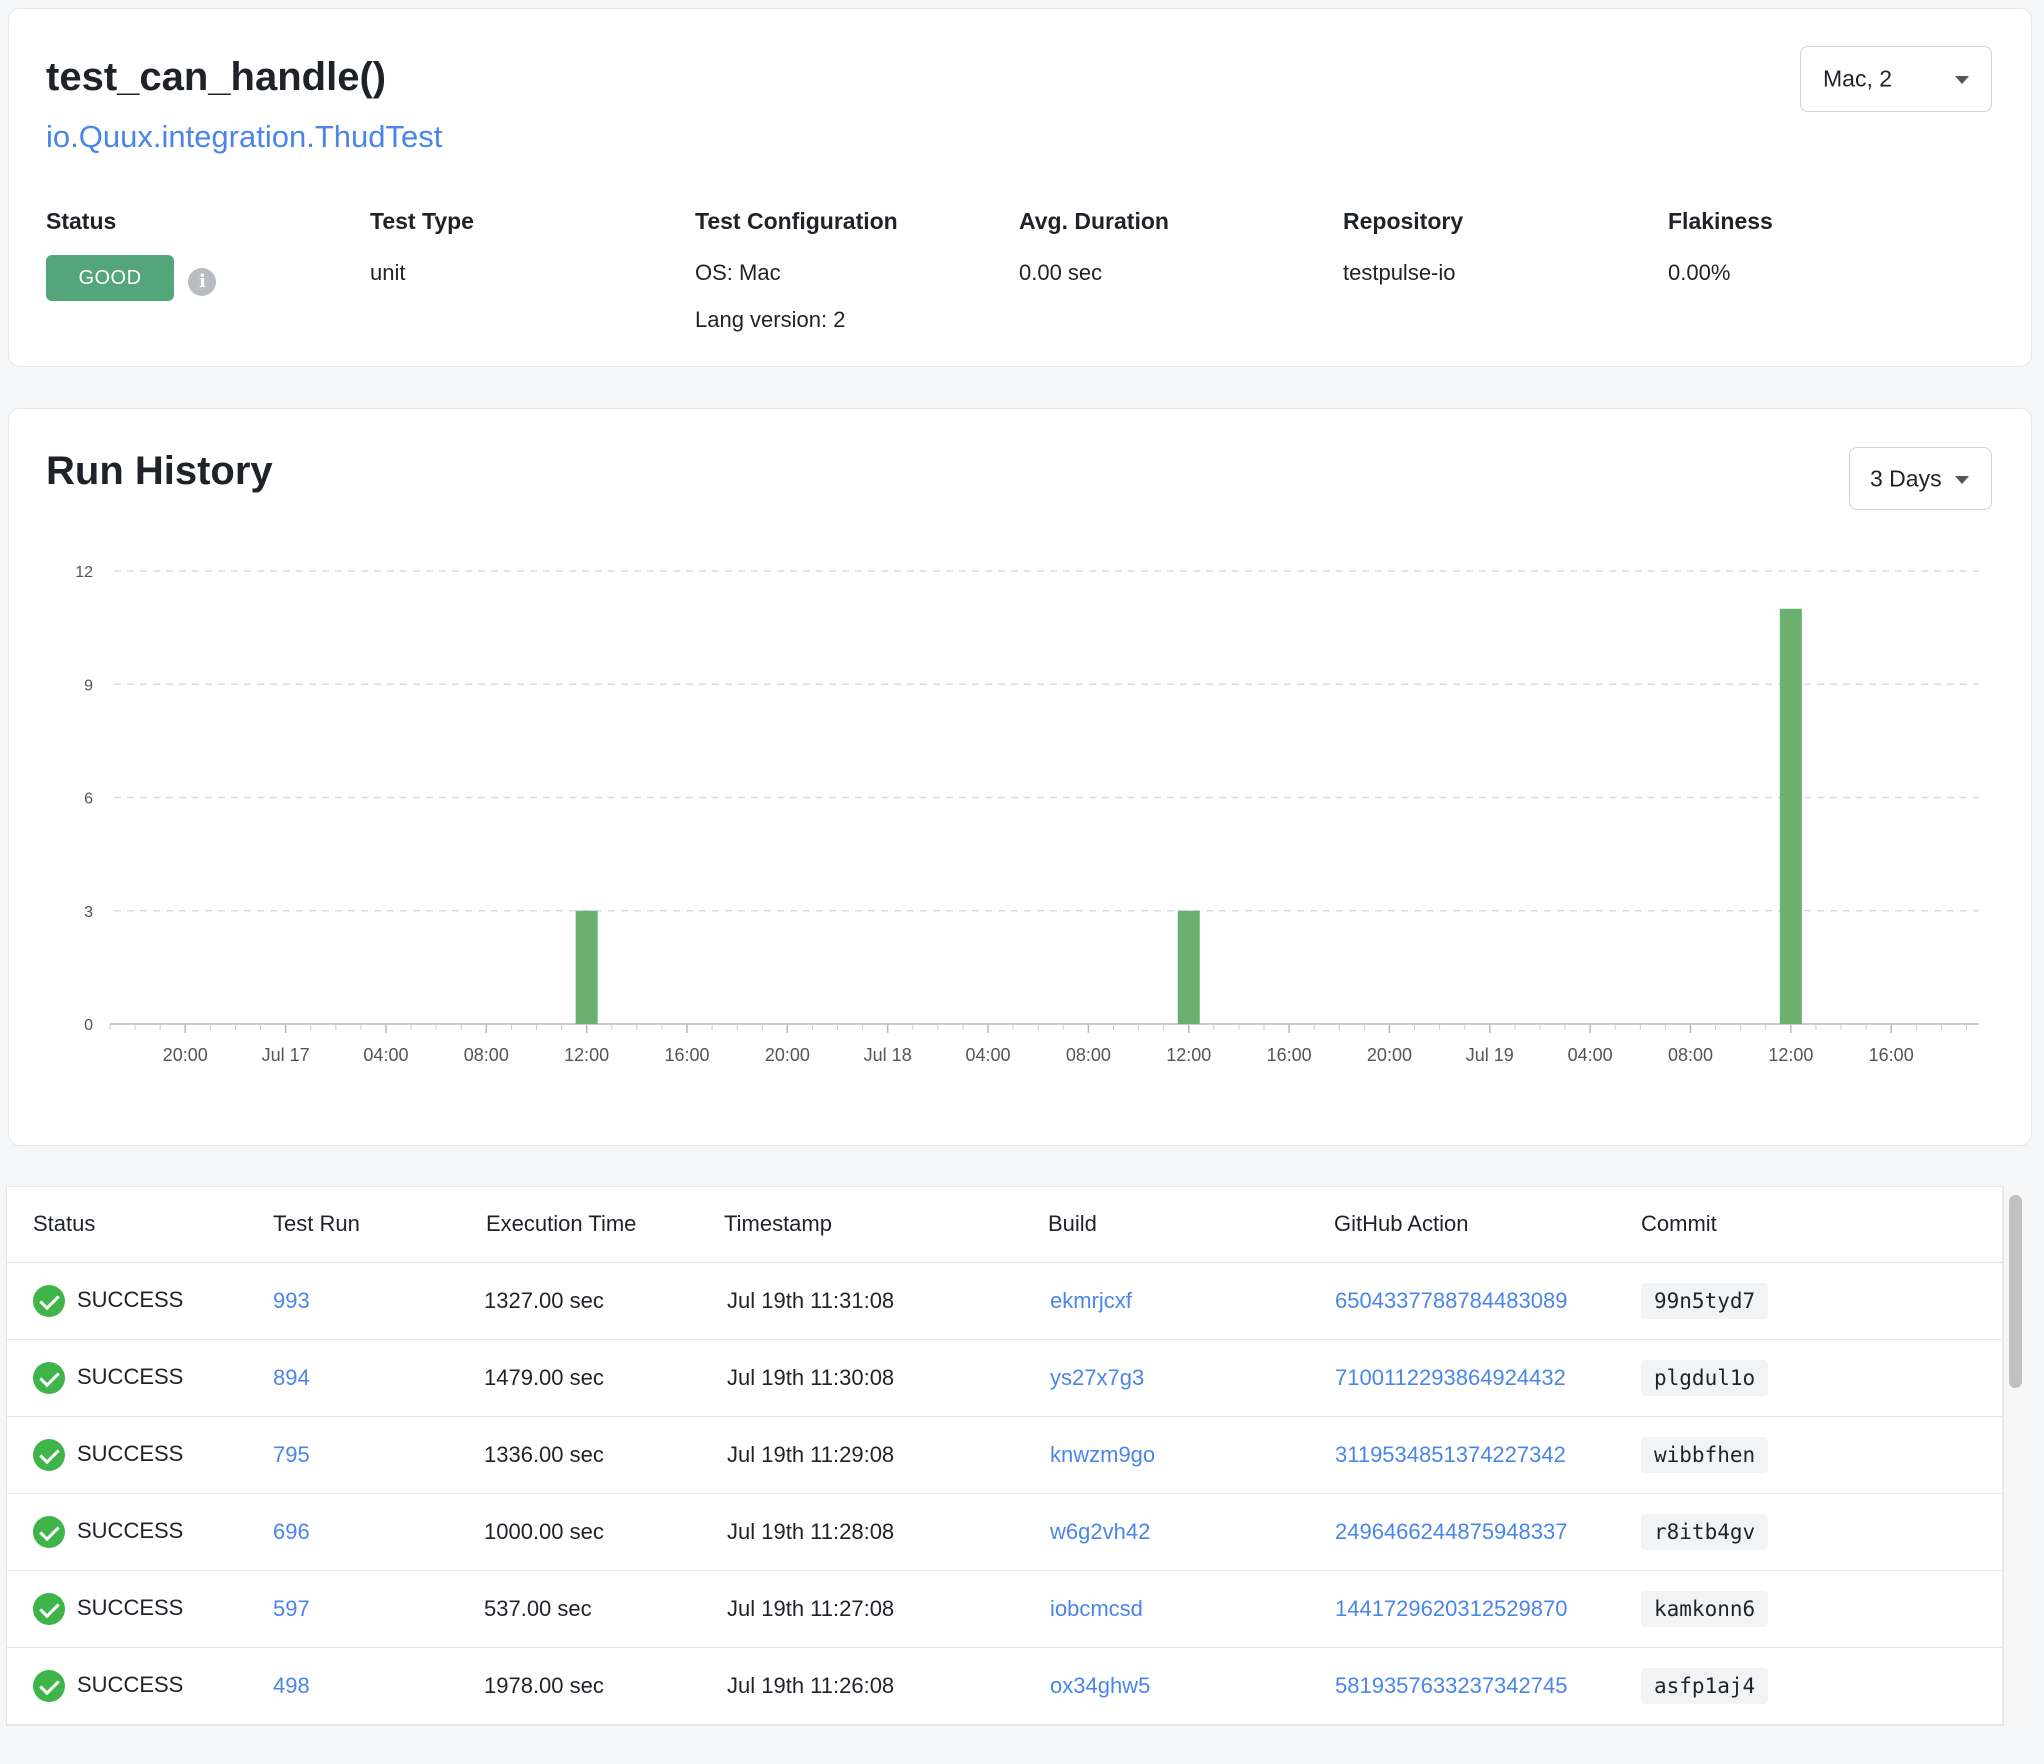  What do you see at coordinates (1100, 1685) in the screenshot?
I see `build-link: ox34ghw5` at bounding box center [1100, 1685].